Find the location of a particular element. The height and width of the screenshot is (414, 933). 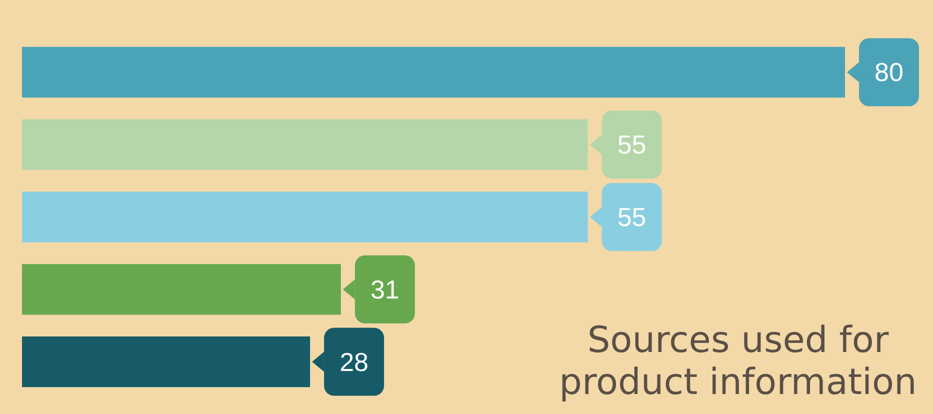

text: Sources used for product information is located at coordinates (738, 361).